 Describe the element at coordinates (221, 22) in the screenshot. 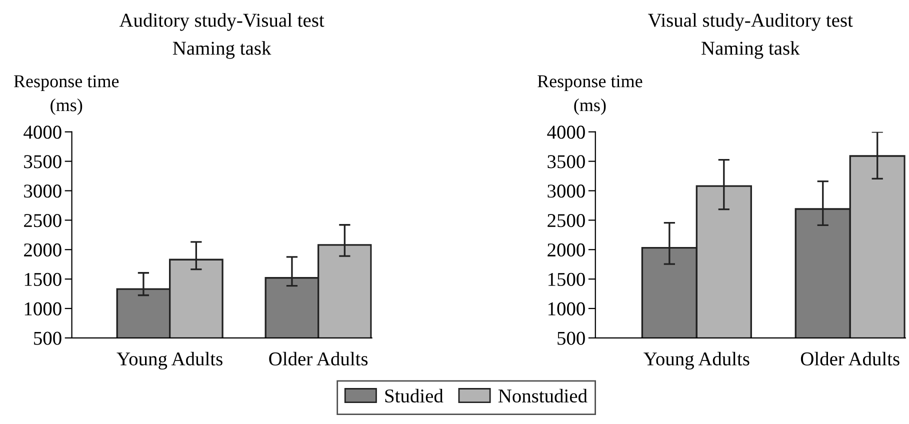

I see `chart-title: Auditory study-Visual test` at that location.